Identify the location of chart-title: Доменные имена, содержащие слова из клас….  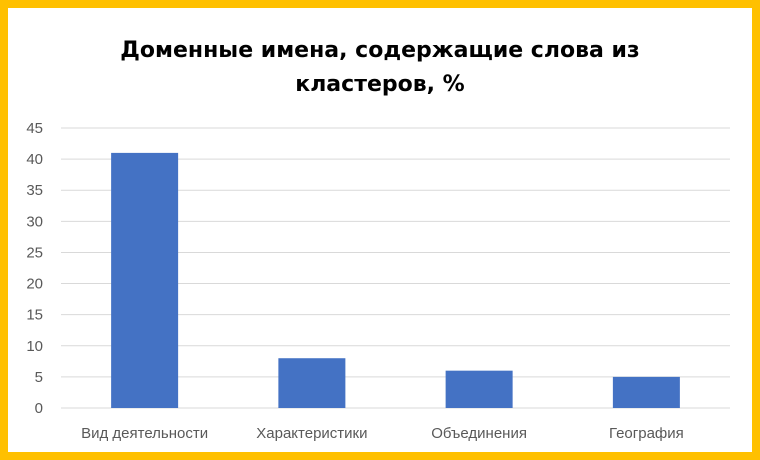
(380, 68).